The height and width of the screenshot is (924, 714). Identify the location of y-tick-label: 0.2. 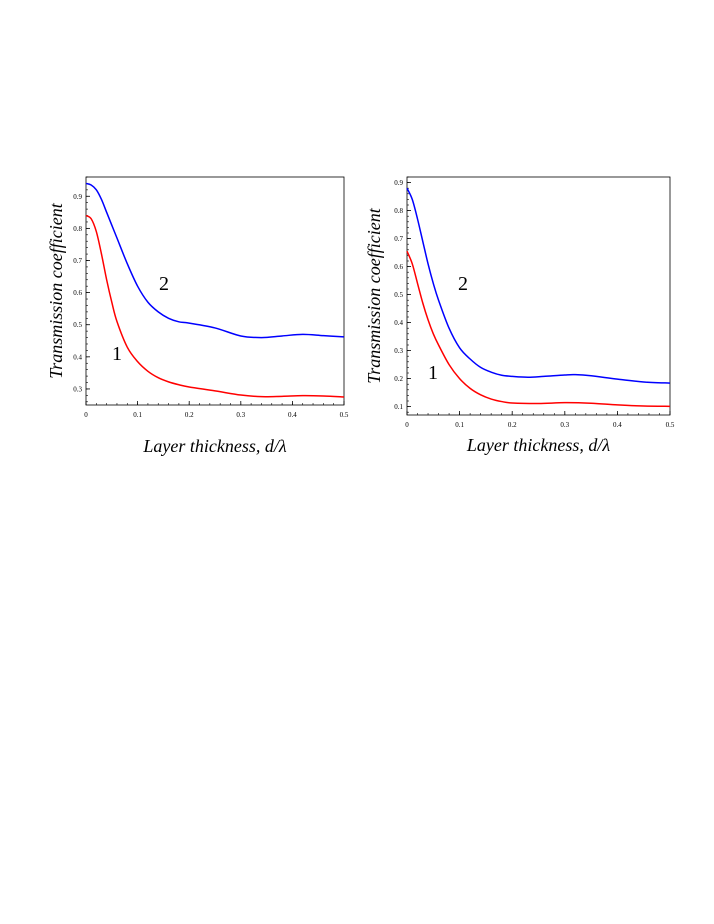
(398, 379).